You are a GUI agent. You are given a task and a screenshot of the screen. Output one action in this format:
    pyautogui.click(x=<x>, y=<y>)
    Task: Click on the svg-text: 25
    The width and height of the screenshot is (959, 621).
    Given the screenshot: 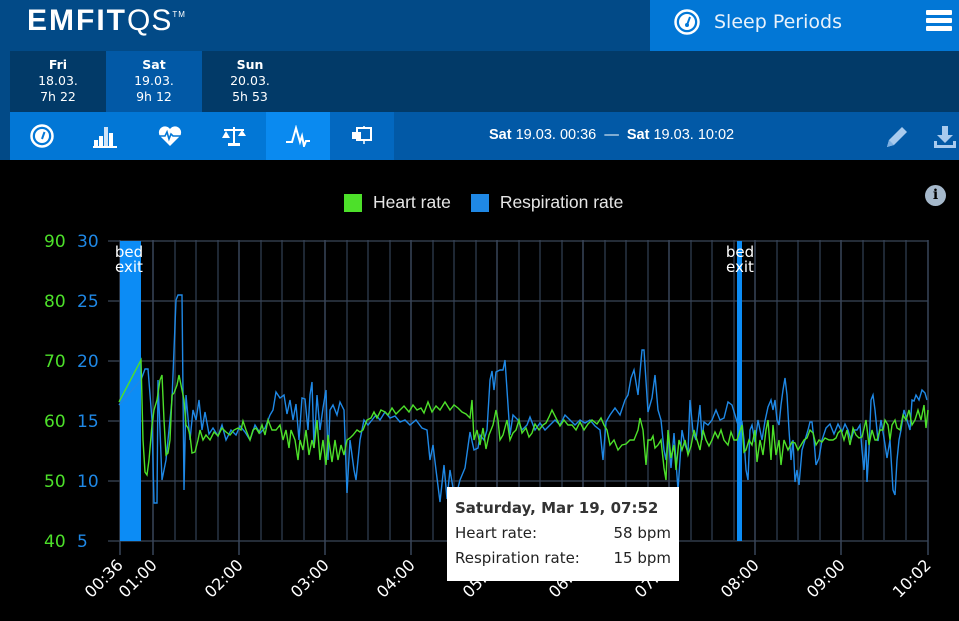 What is the action you would take?
    pyautogui.click(x=88, y=302)
    